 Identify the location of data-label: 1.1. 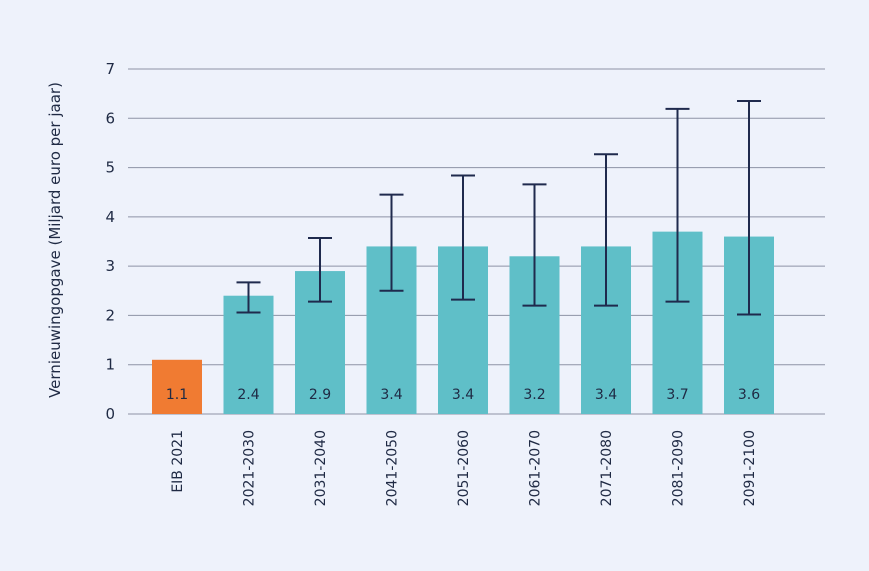
(177, 395).